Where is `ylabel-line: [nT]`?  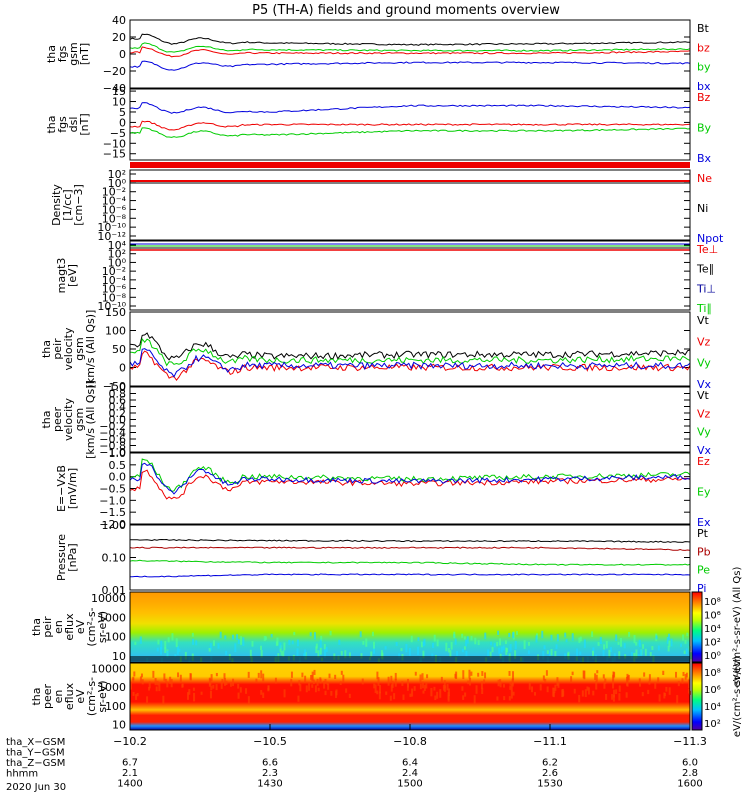 ylabel-line: [nT] is located at coordinates (84, 54).